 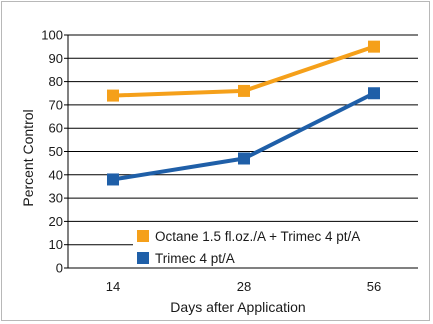 I want to click on y-tick-label: 70, so click(x=56, y=104).